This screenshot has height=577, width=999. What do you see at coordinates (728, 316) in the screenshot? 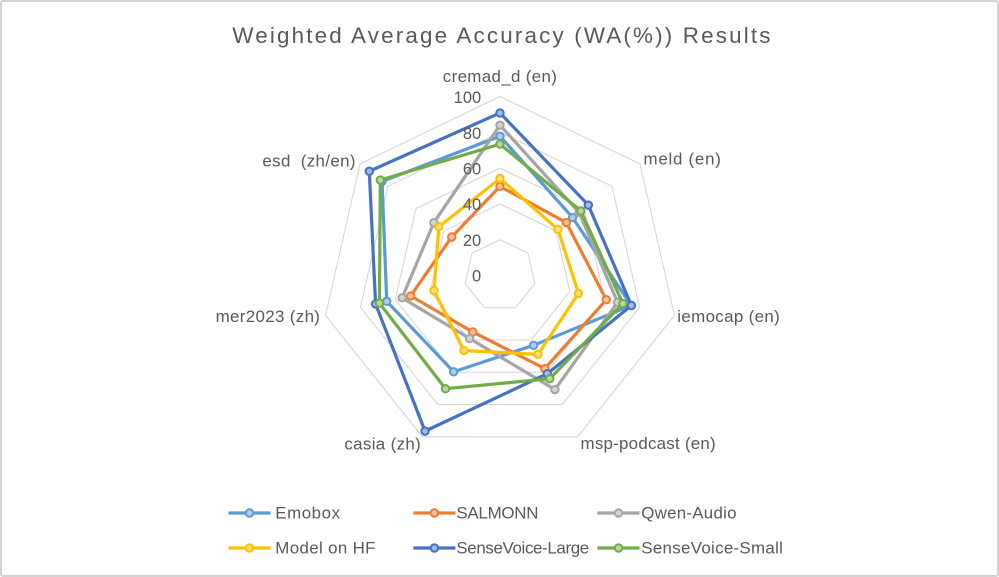
I see `svg-text: iemocap (en)` at bounding box center [728, 316].